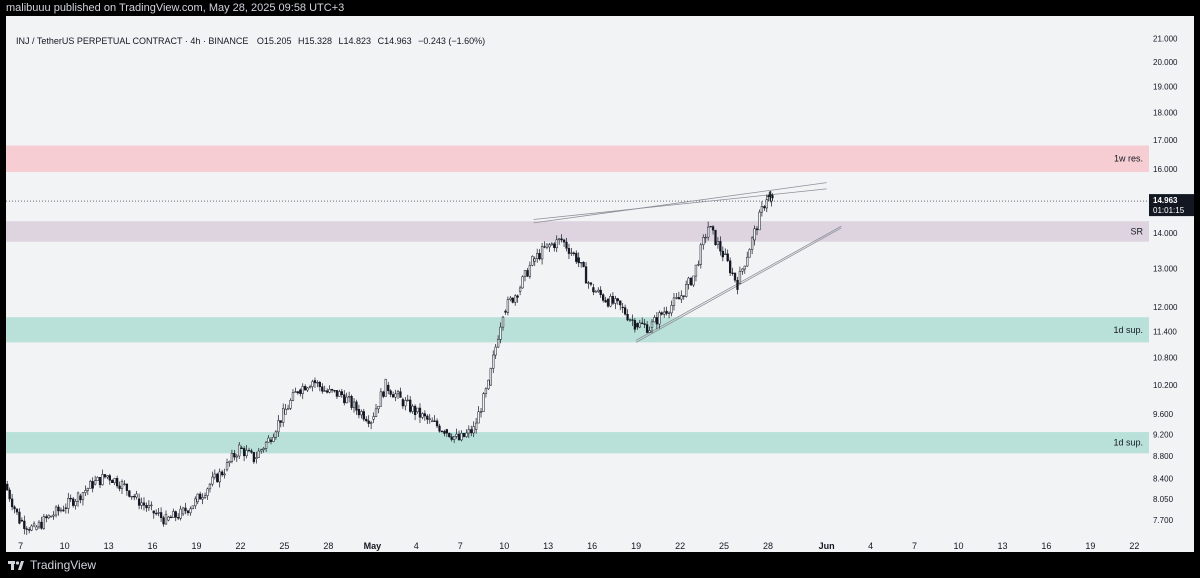  Describe the element at coordinates (914, 546) in the screenshot. I see `x-tick-label-20: 7` at that location.